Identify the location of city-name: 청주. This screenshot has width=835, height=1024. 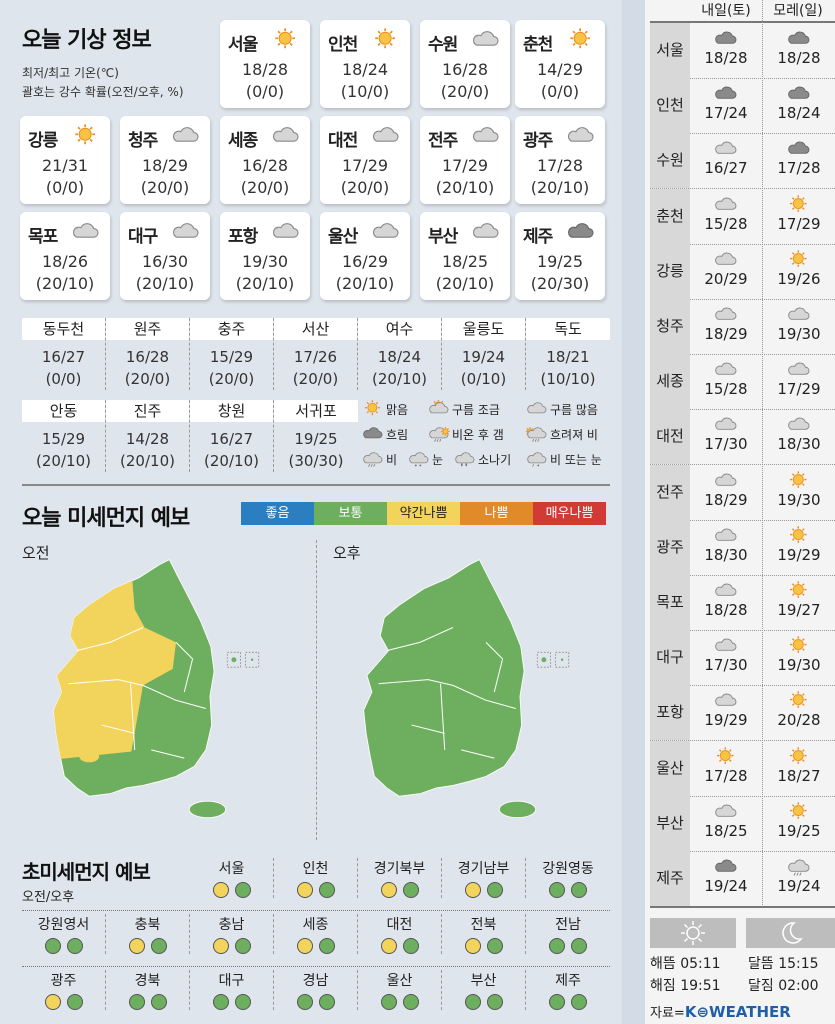
(670, 326).